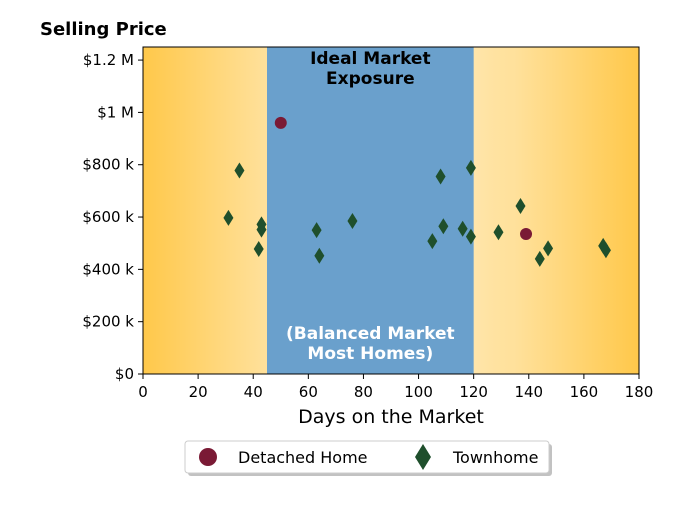 Image resolution: width=695 pixels, height=513 pixels. Describe the element at coordinates (391, 417) in the screenshot. I see `x-axis-label: Days on the Market` at that location.